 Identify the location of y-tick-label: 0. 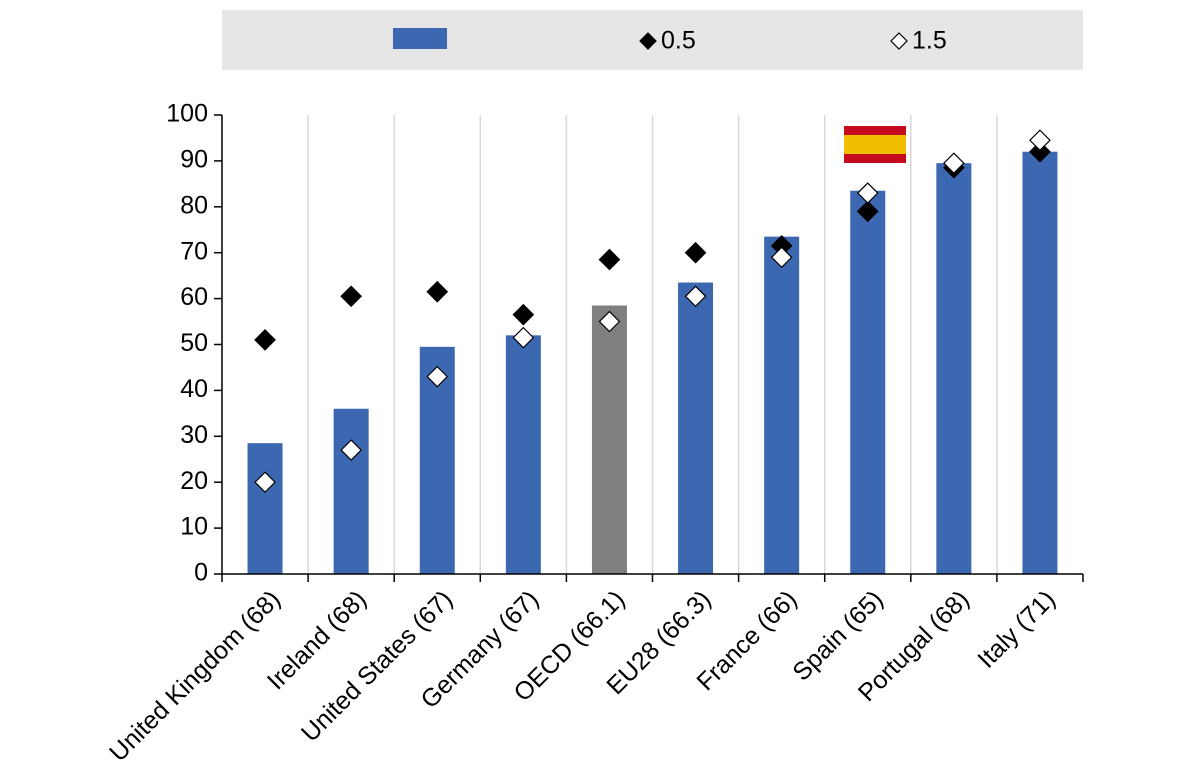
(201, 573).